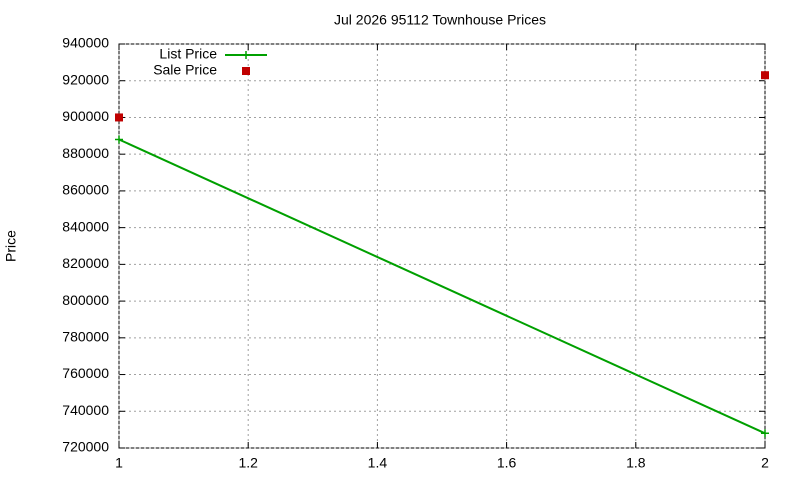 The image size is (800, 480). What do you see at coordinates (119, 463) in the screenshot?
I see `x-tick-label: 1` at bounding box center [119, 463].